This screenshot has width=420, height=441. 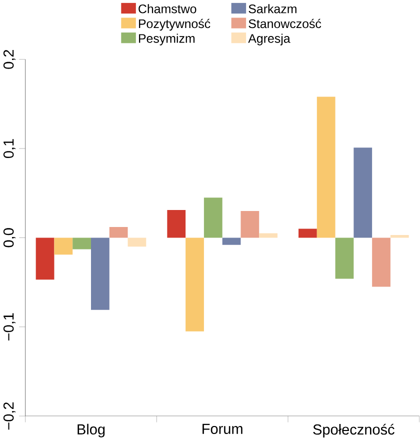 I want to click on x-tick-label: Forum, so click(x=222, y=429).